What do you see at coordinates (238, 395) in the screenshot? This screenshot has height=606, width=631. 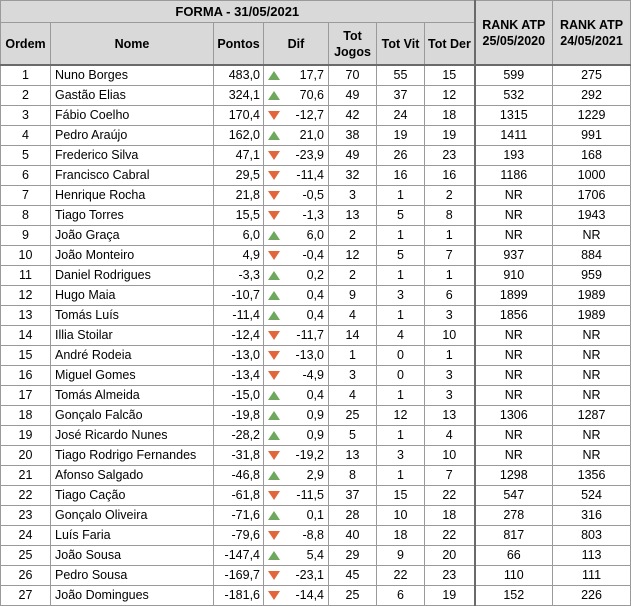 I see `cell-pontos: -15,0` at bounding box center [238, 395].